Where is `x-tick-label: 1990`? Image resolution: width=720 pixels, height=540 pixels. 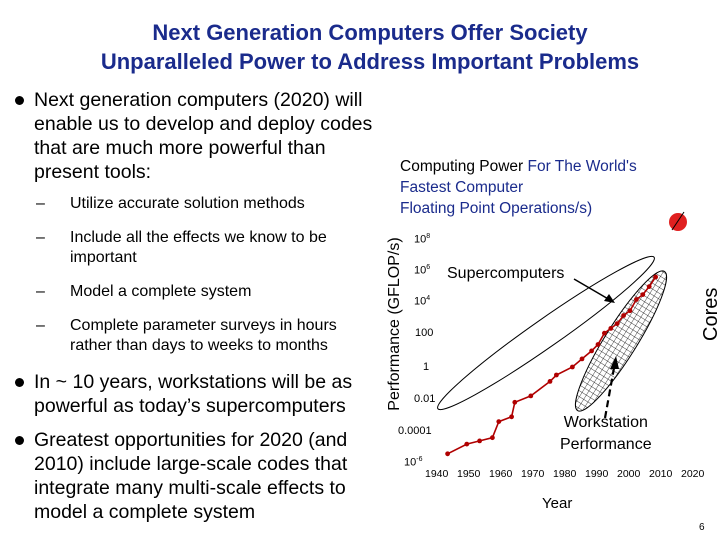
x-tick-label: 1990 is located at coordinates (597, 474).